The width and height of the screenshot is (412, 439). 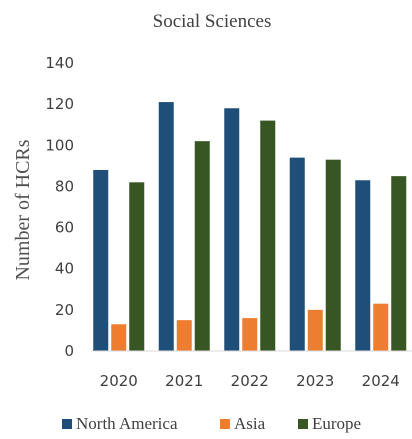 What do you see at coordinates (250, 334) in the screenshot?
I see `bar-asia-2022` at bounding box center [250, 334].